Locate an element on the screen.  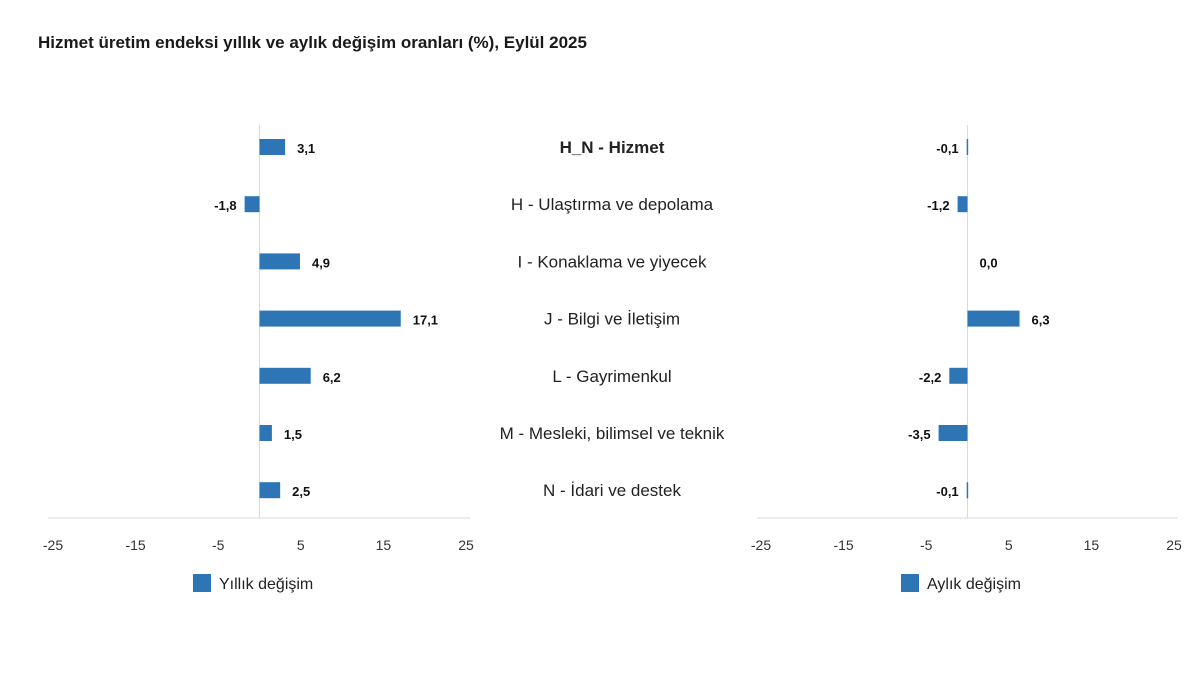
yearly-value-label: 6,2 is located at coordinates (332, 377).